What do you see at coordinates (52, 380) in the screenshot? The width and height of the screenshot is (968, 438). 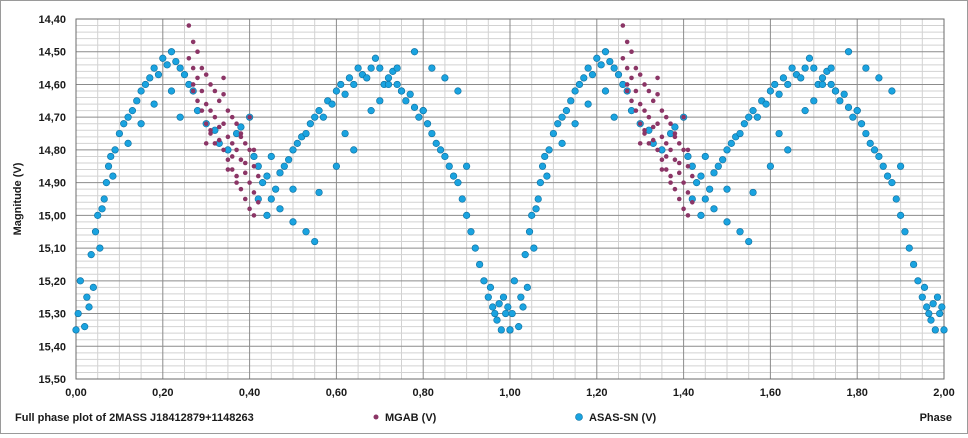 I see `y-tick-label: 15,50` at bounding box center [52, 380].